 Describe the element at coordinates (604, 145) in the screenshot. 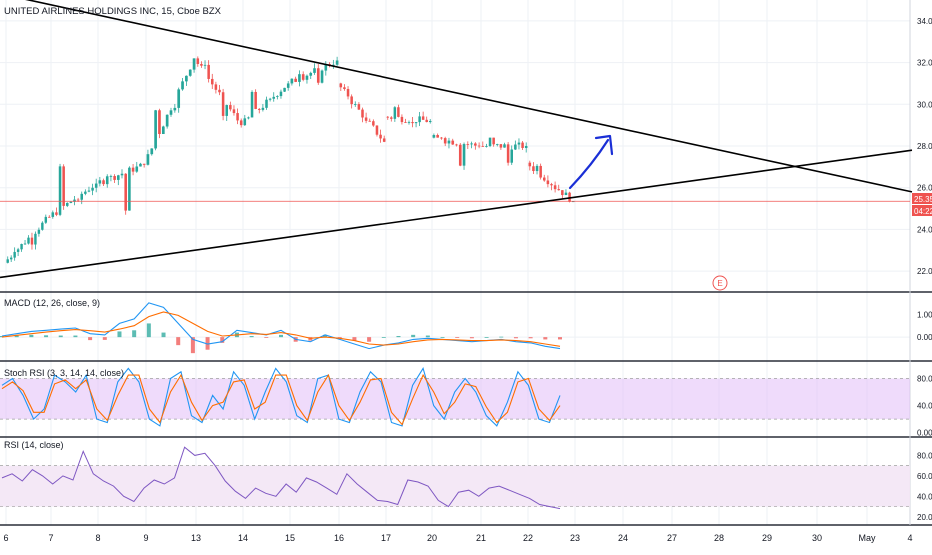

I see `arrow-head` at that location.